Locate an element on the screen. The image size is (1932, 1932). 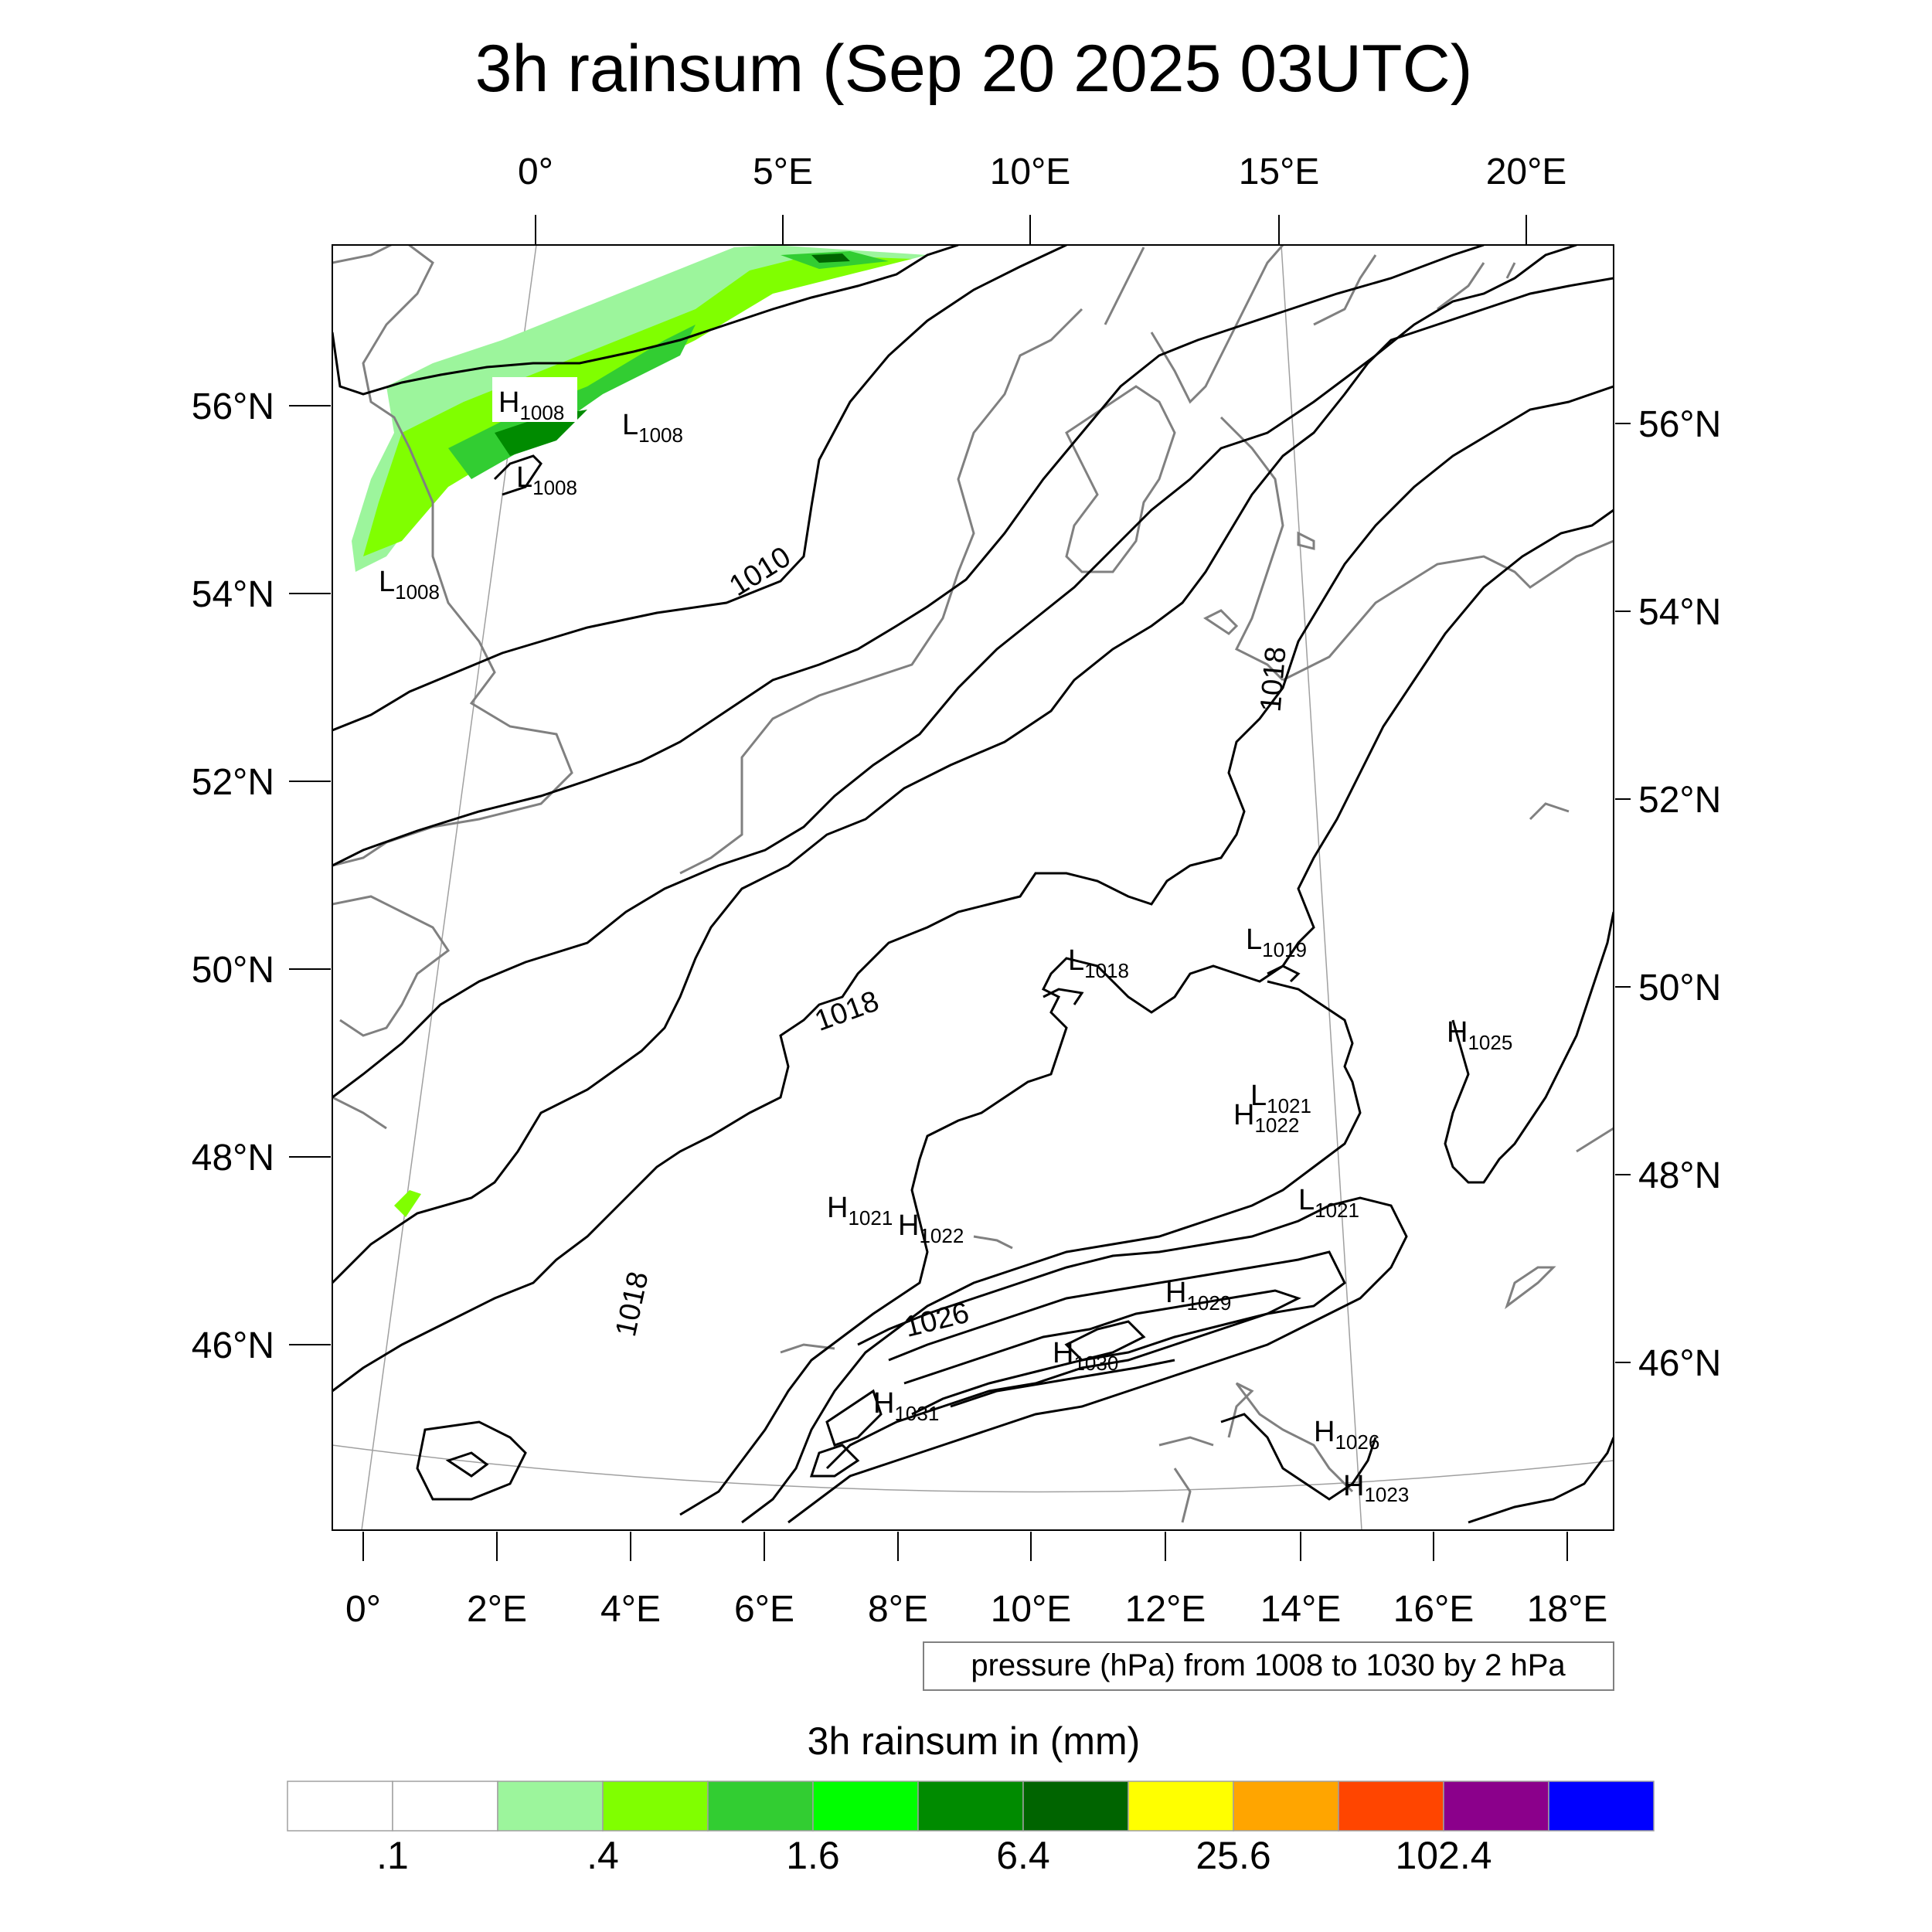
right-latitude-axis: 56°N 54°N 52°N 50°N 48°N 46°N is located at coordinates (1668, 894).